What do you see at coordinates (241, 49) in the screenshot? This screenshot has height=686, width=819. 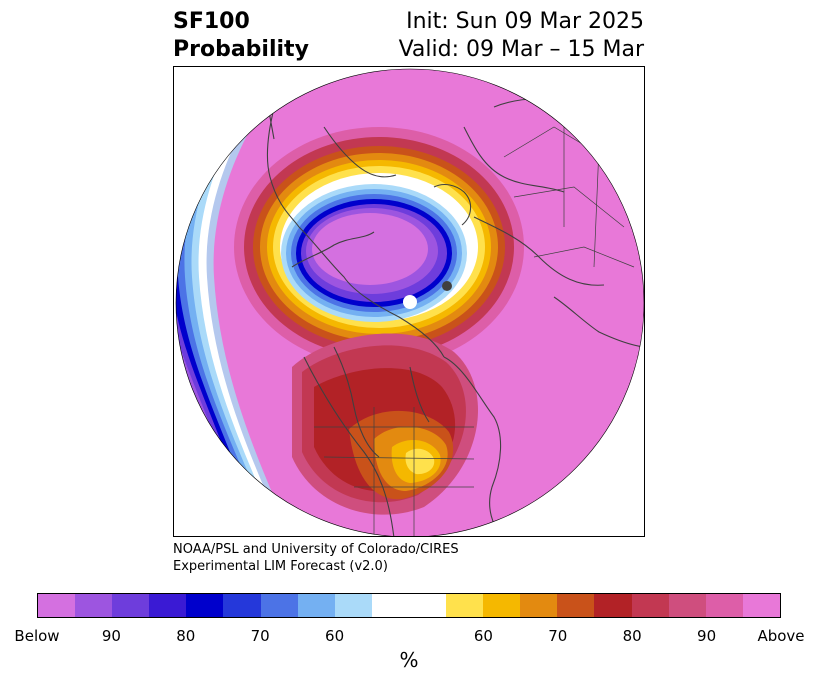 I see `title-line-2: Probability` at bounding box center [241, 49].